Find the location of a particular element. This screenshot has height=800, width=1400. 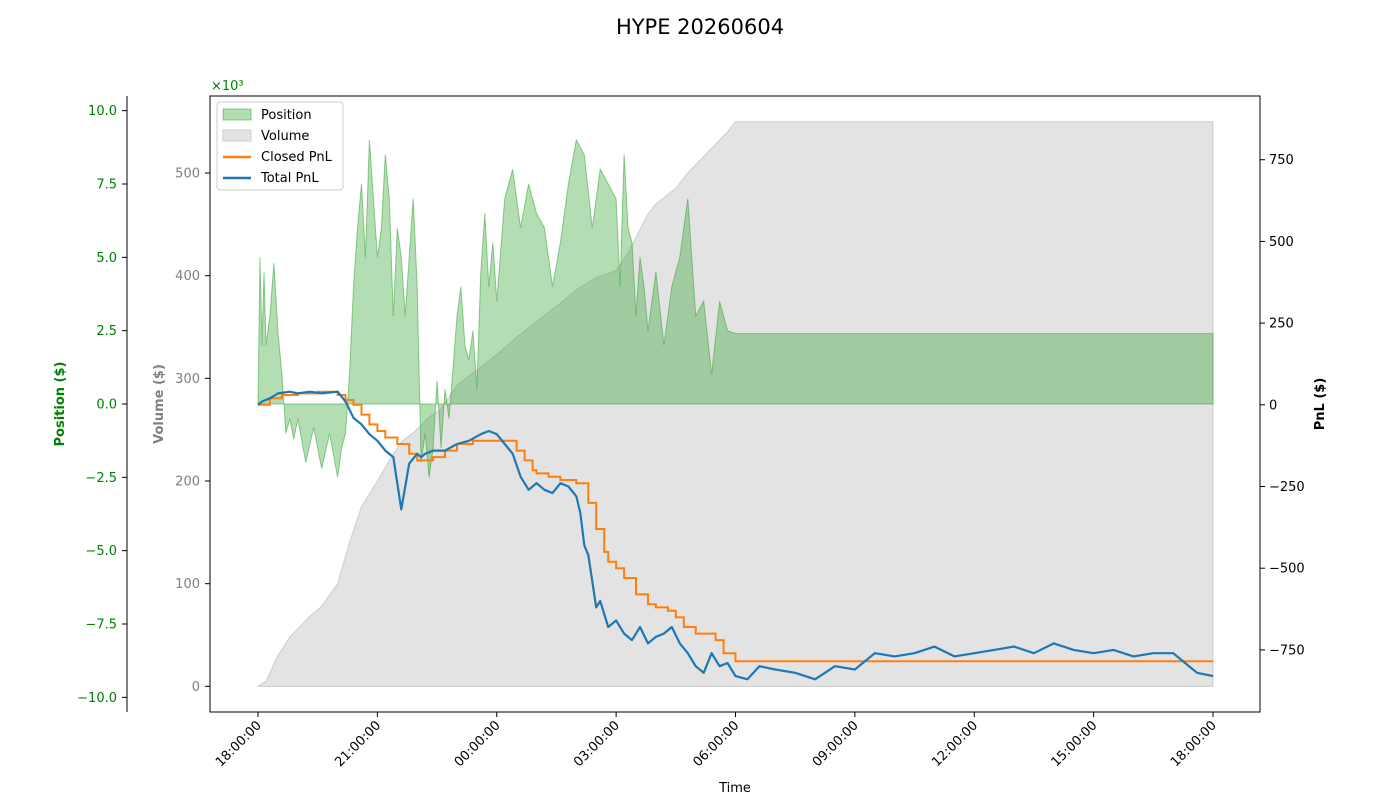

volume-exponent-label: ×10³ is located at coordinates (227, 86).